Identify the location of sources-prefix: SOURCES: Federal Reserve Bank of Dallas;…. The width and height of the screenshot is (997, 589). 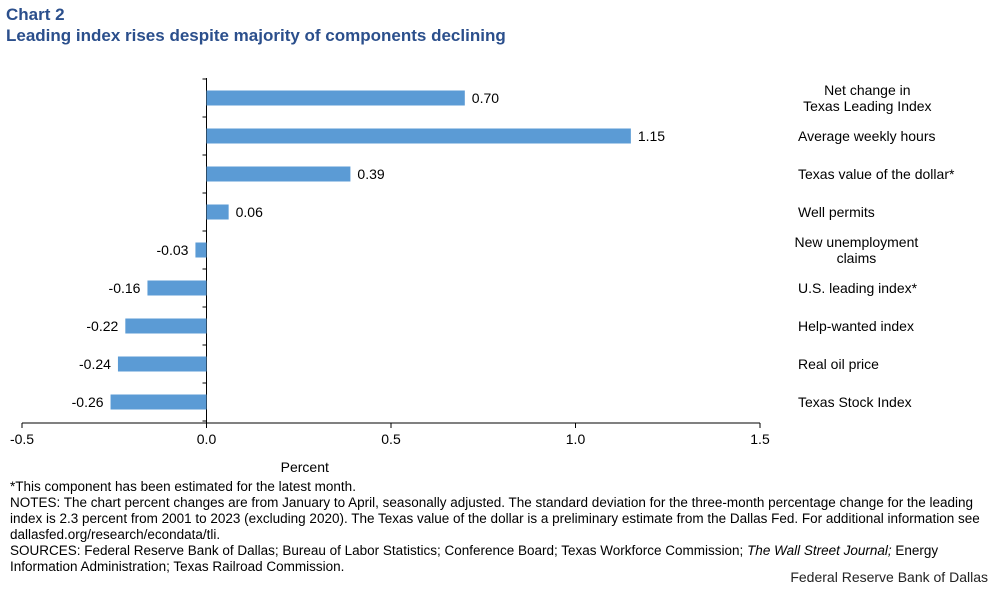
(379, 550).